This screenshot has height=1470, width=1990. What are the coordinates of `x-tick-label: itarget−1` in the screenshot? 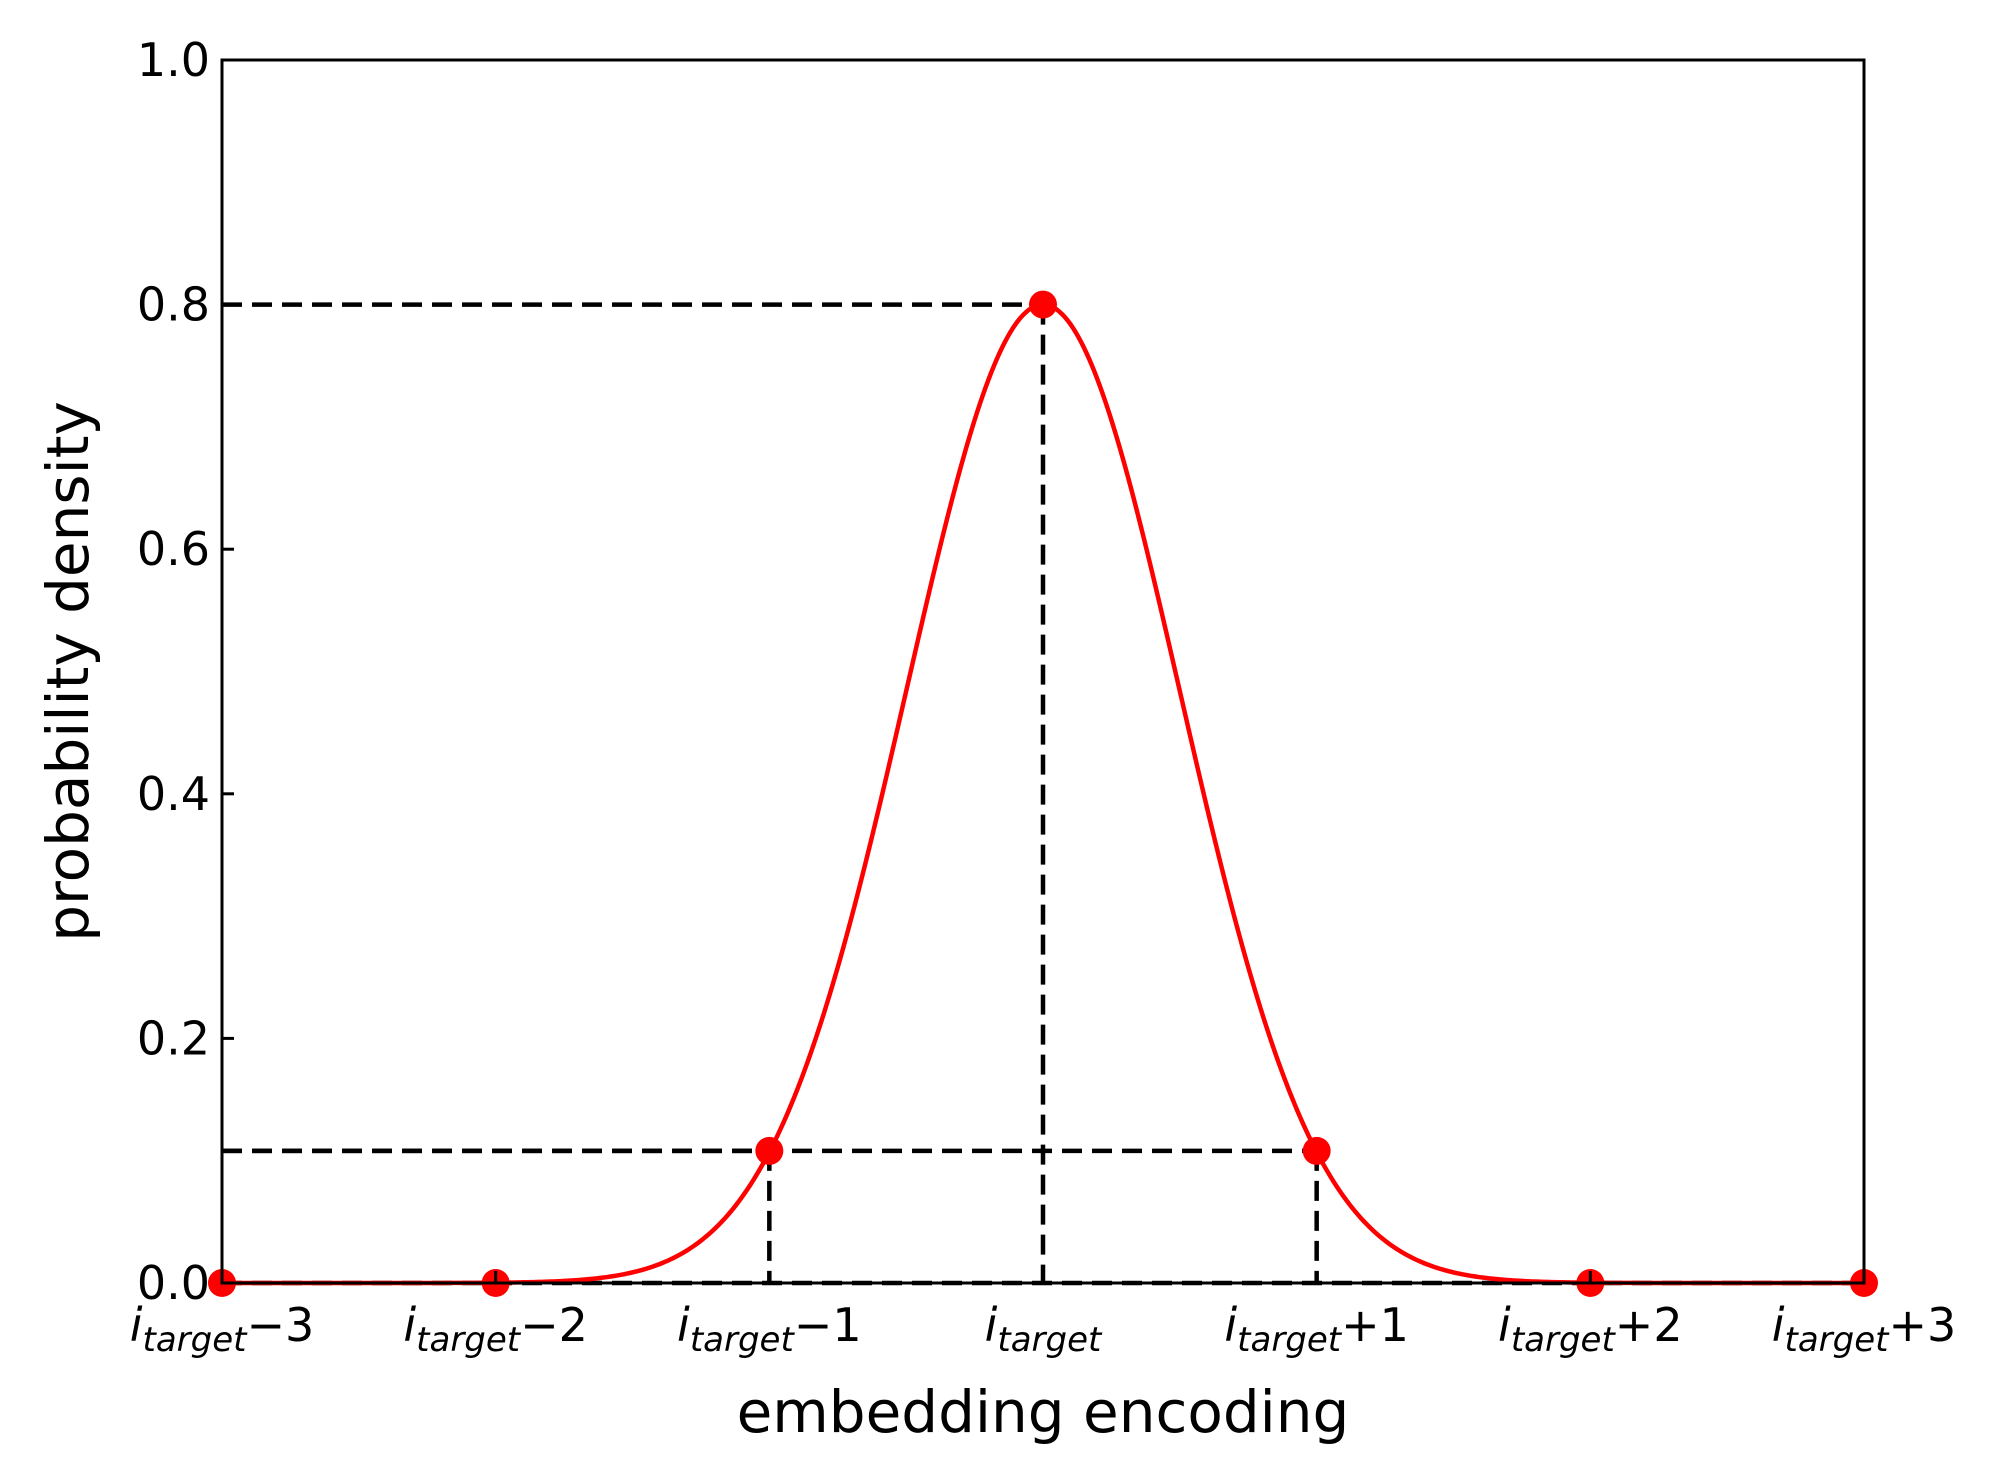 It's located at (769, 1329).